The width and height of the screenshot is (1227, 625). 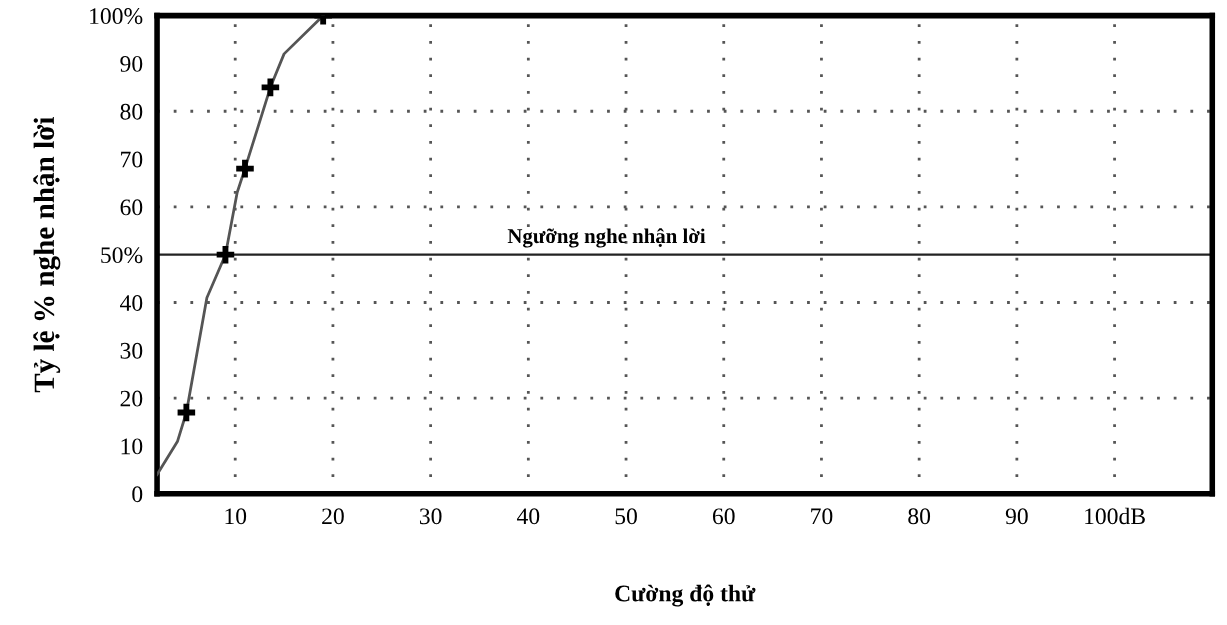 I want to click on y-tick-label: 50%, so click(x=122, y=255).